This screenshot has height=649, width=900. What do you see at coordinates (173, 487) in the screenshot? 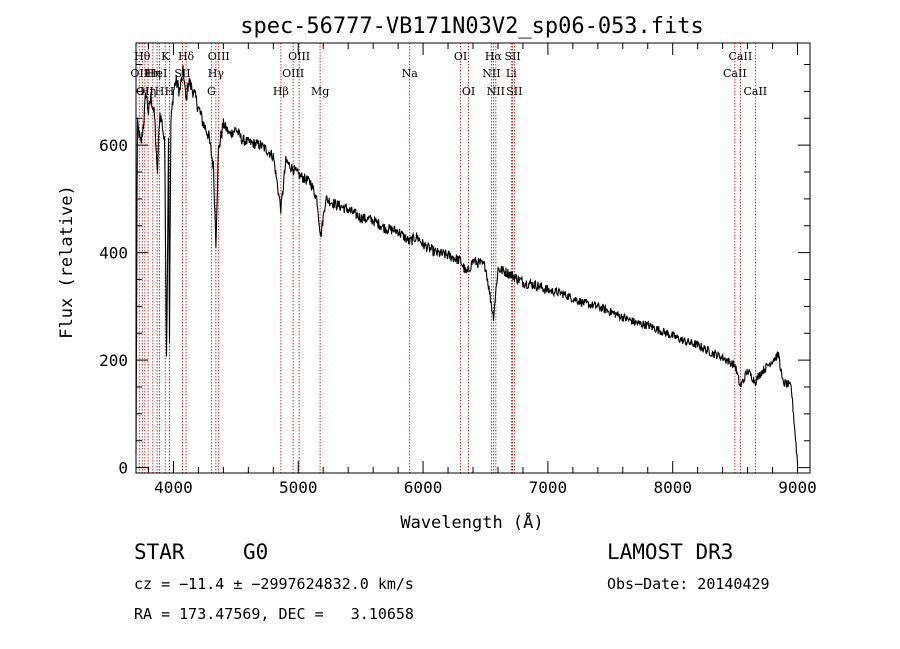
I see `x-tick-label: 4000` at bounding box center [173, 487].